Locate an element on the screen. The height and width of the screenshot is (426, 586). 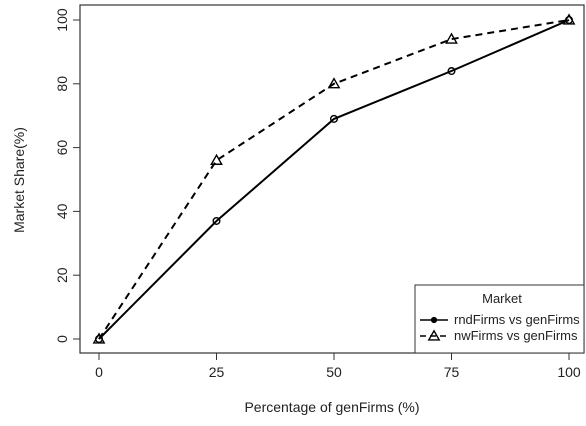
legend-title: Market is located at coordinates (502, 298).